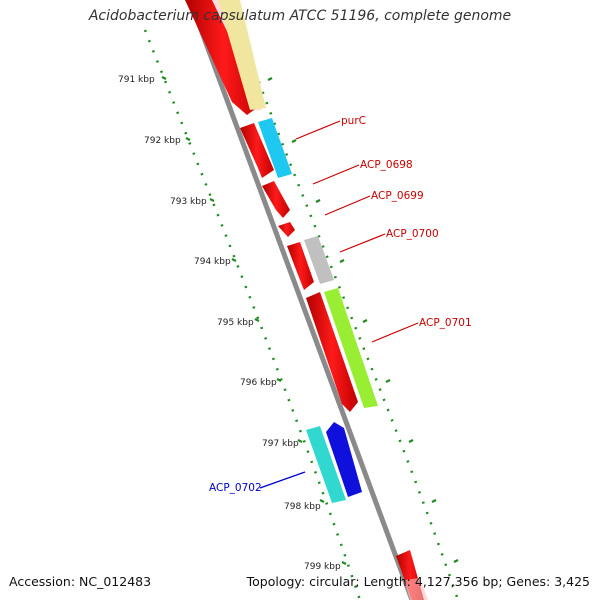  I want to click on ruler-label: 799 kbp, so click(322, 567).